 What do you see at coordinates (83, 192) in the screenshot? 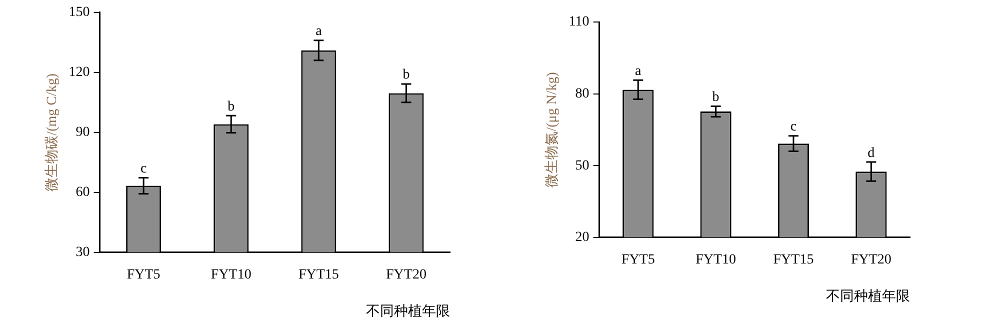
I see `y-tick-label: 60` at bounding box center [83, 192].